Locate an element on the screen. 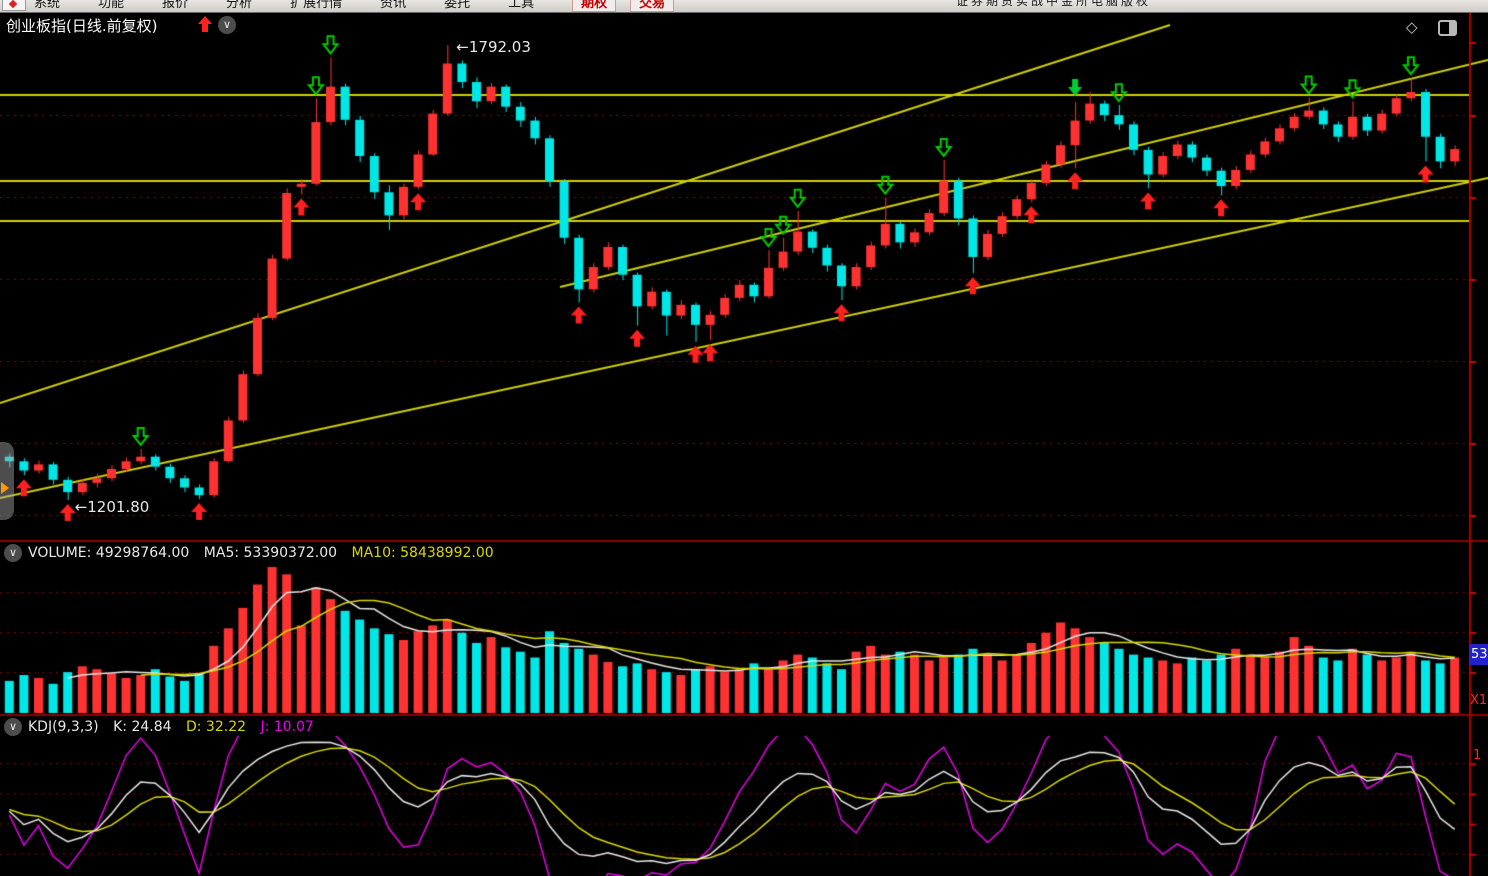 Image resolution: width=1488 pixels, height=876 pixels. menubar-right-text: 证券期货实战中金所电脑版权 is located at coordinates (1054, 4).